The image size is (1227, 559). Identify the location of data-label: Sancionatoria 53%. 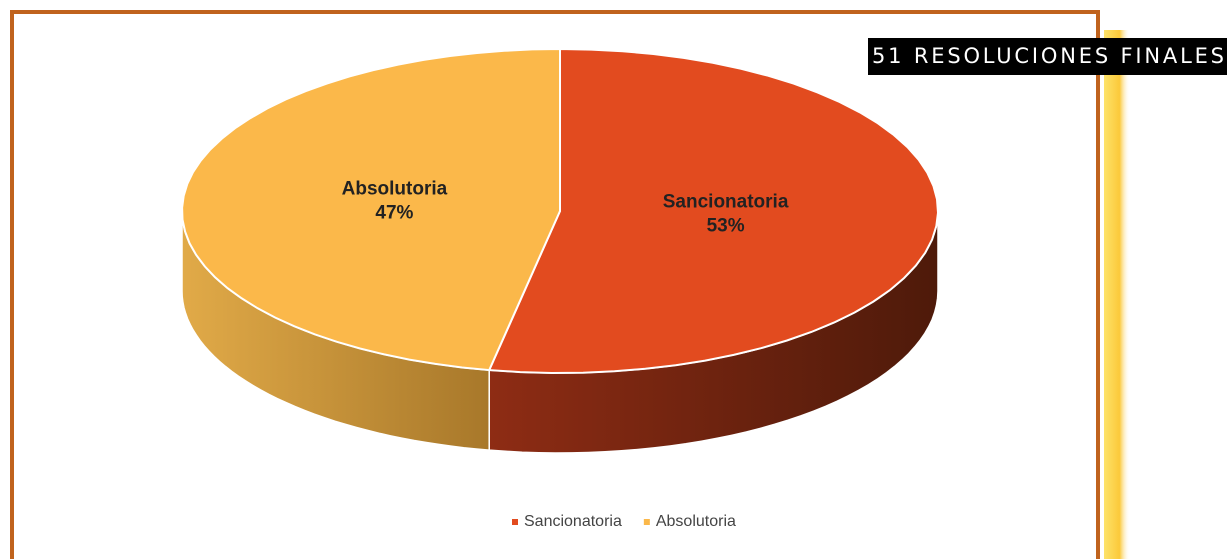
(726, 214).